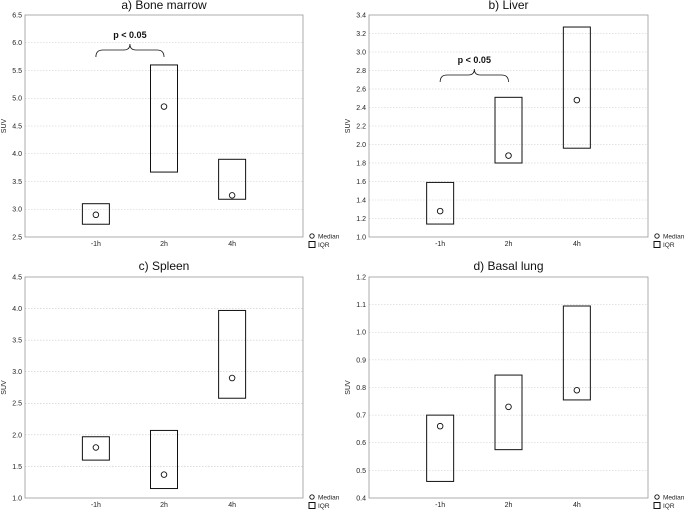 This screenshot has height=511, width=685. What do you see at coordinates (17, 43) in the screenshot?
I see `y-tick-label: 6.0` at bounding box center [17, 43].